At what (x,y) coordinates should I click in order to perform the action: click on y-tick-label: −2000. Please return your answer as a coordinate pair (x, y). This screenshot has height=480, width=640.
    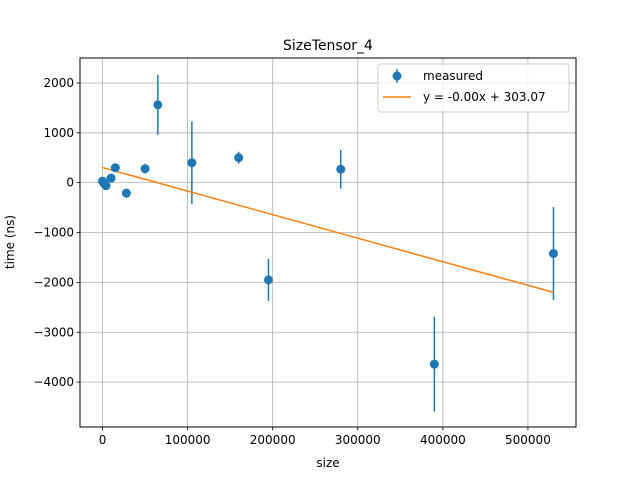
    Looking at the image, I should click on (53, 282).